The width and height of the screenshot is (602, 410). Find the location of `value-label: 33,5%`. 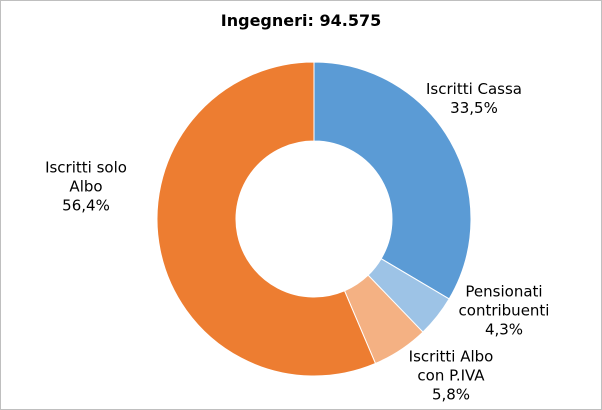

value-label: 33,5% is located at coordinates (474, 108).